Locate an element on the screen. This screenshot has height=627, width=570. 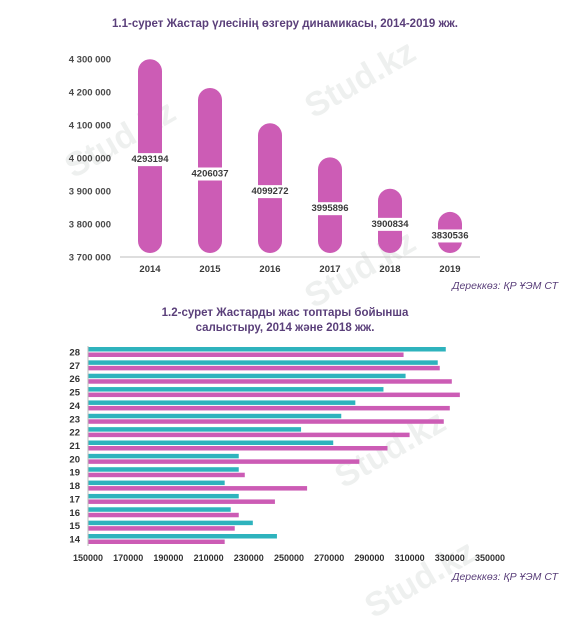
x-tick-label: 230000 is located at coordinates (249, 558).